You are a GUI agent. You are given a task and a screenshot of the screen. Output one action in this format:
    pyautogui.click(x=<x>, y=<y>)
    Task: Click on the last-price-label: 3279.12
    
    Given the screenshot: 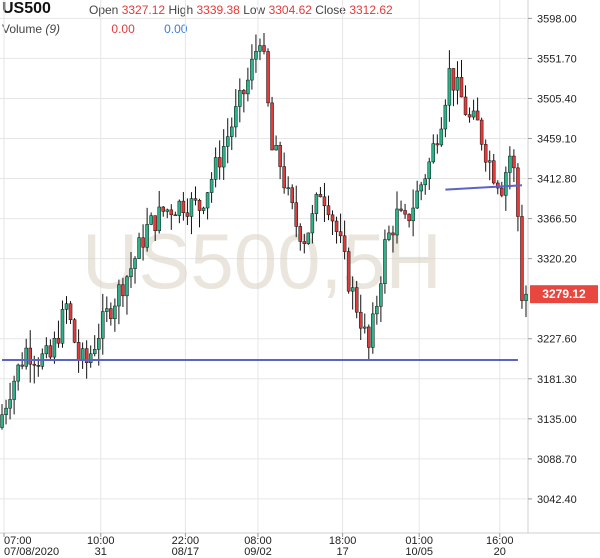 What is the action you would take?
    pyautogui.click(x=564, y=294)
    